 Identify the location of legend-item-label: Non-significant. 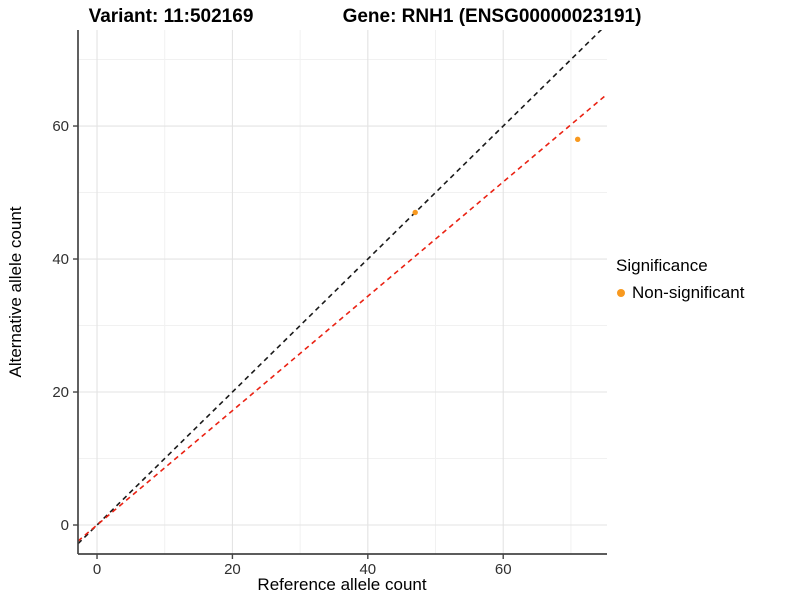
(688, 292).